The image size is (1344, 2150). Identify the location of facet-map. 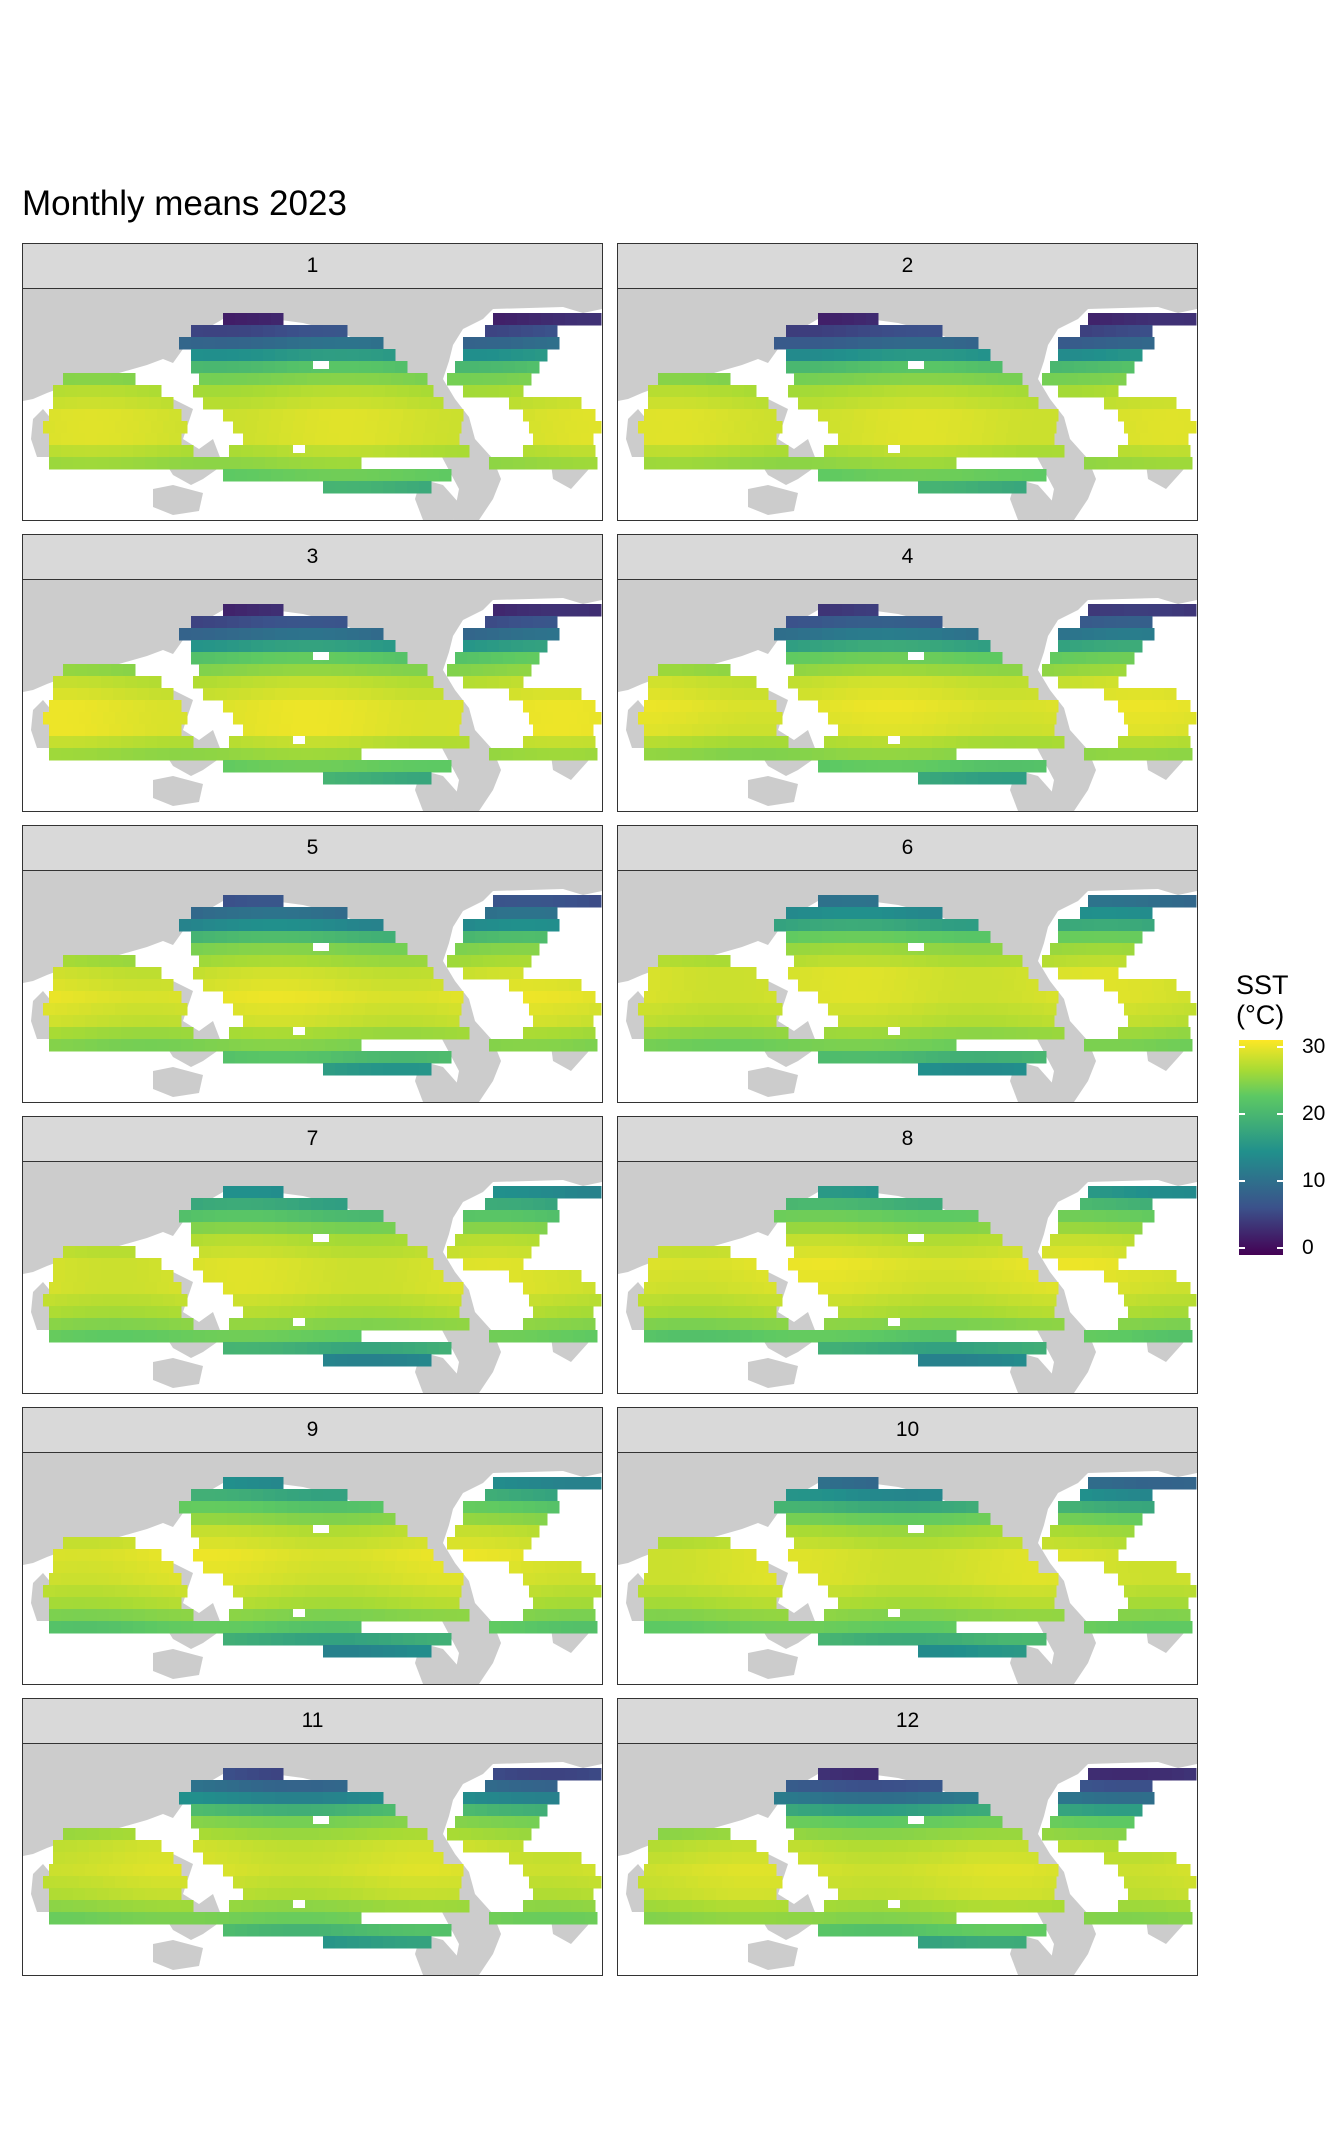
(907, 1568).